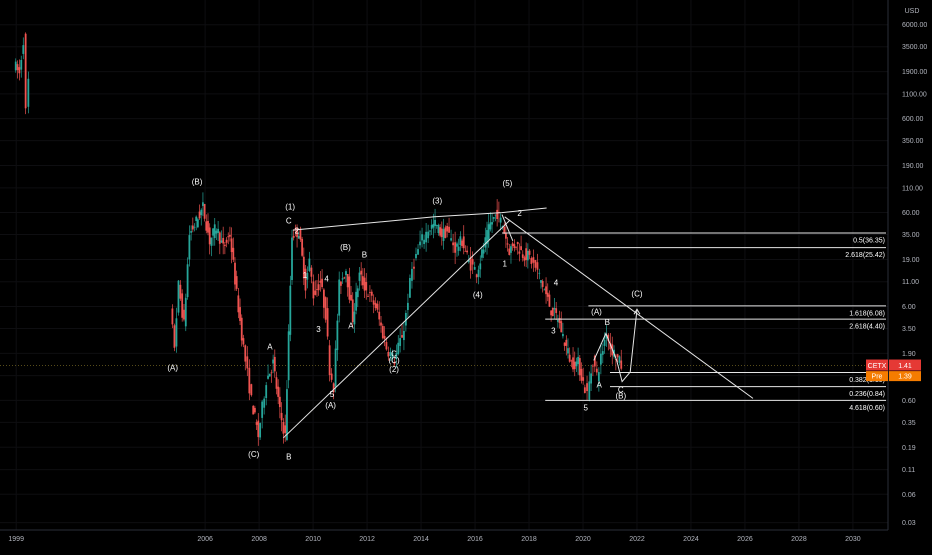 This screenshot has width=932, height=555. What do you see at coordinates (529, 539) in the screenshot?
I see `x-tick-label: 2018` at bounding box center [529, 539].